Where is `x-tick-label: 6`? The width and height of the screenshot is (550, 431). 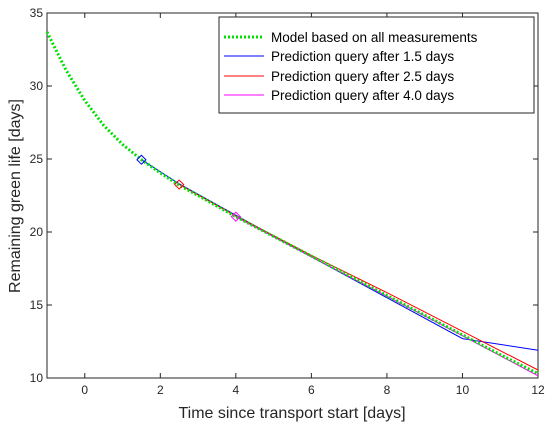 x-tick-label: 6 is located at coordinates (311, 390).